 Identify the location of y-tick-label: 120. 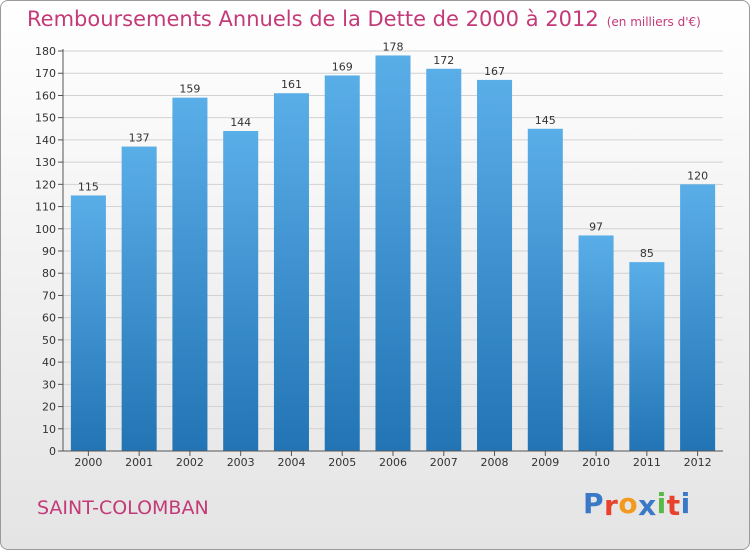
(45, 184).